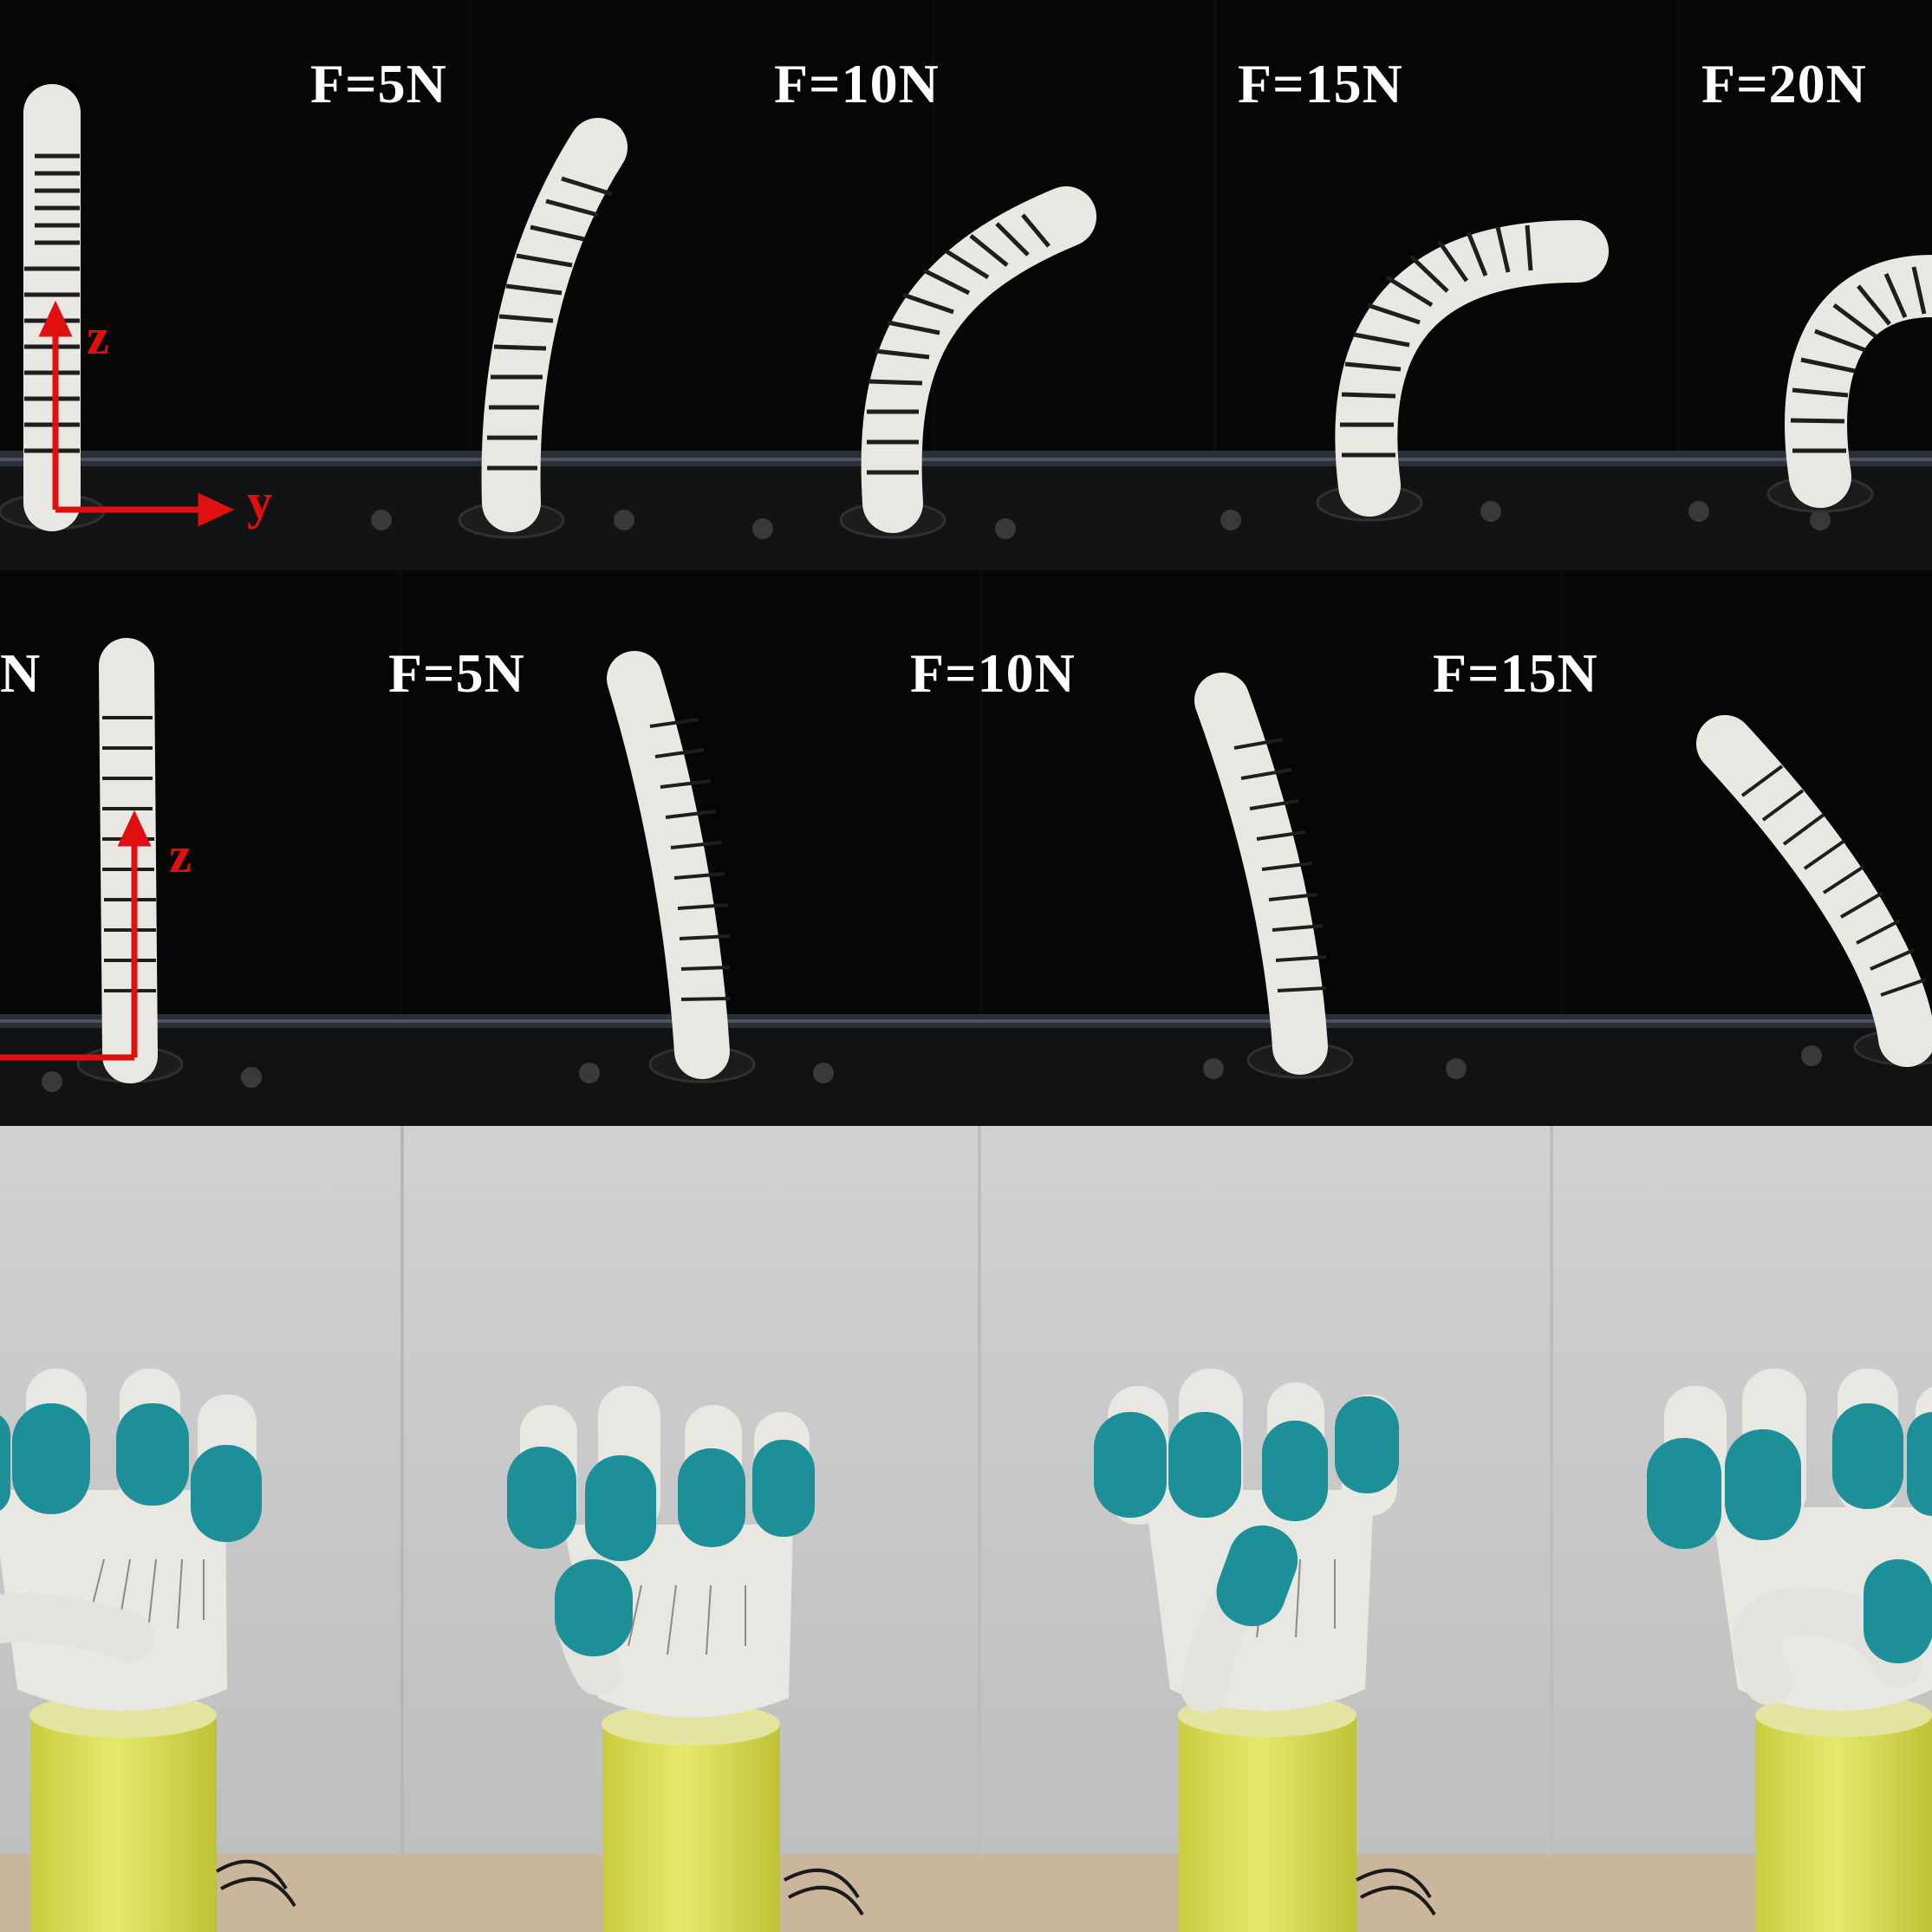  I want to click on axis-y-label: y, so click(259, 501).